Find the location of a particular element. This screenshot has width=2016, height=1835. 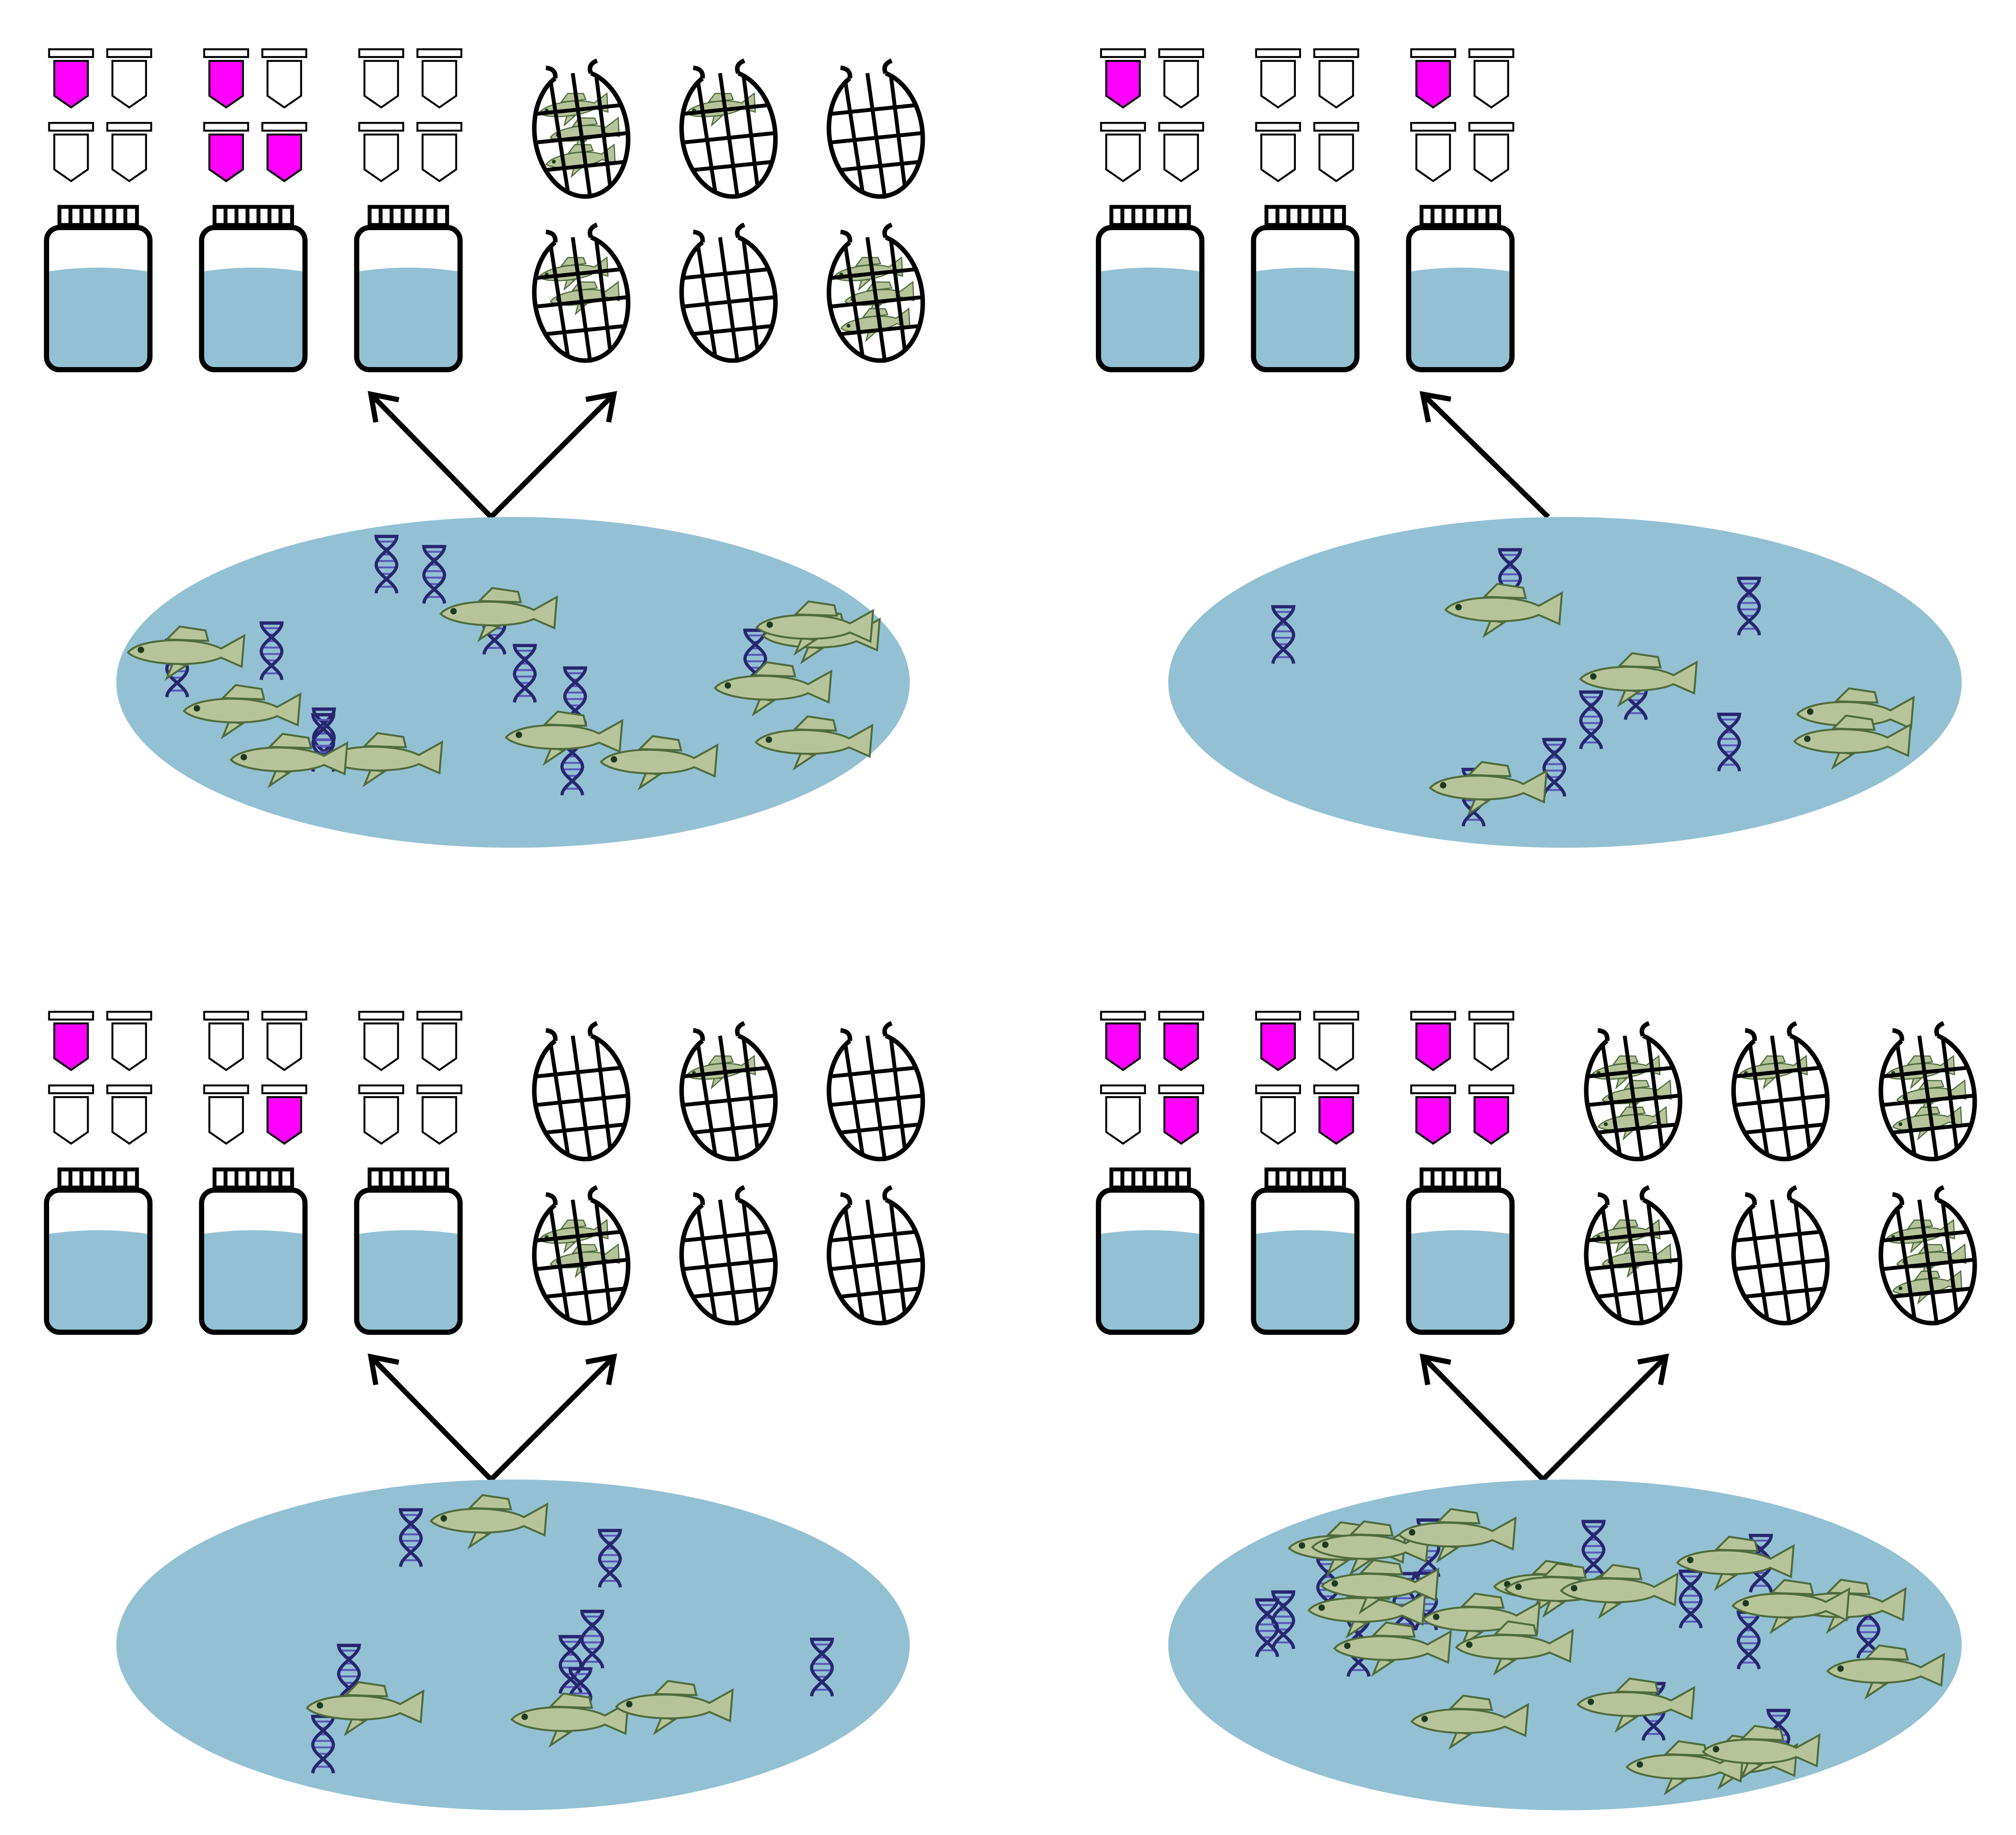

arrow-head is located at coordinates (601, 1369).